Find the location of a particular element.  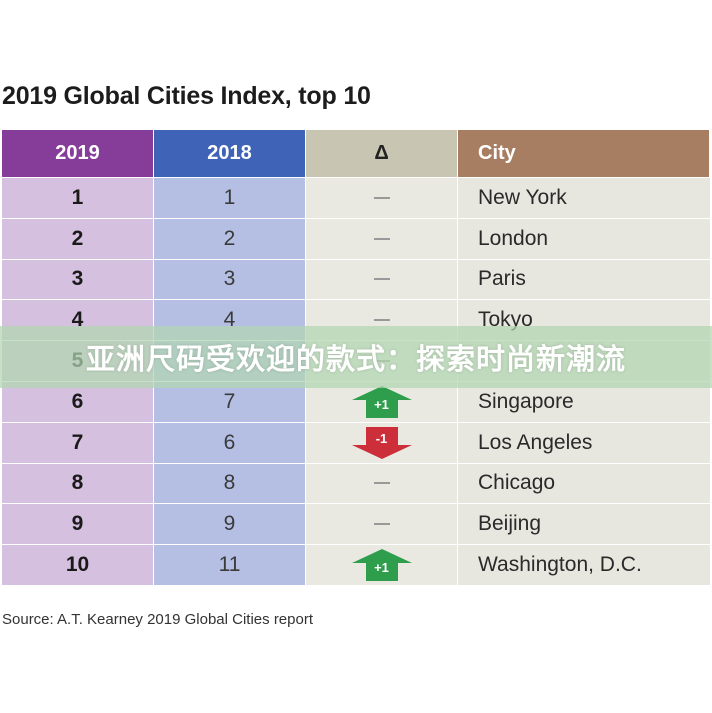

rank-2018-cell: 7 is located at coordinates (230, 402).